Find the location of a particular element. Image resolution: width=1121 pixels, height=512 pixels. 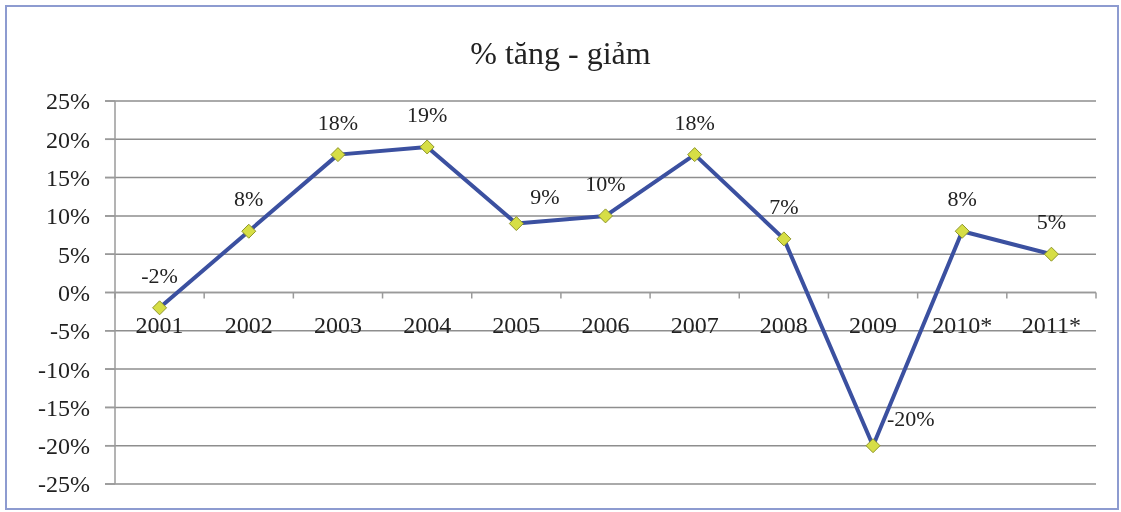

x-tick-label: 2010* is located at coordinates (962, 324).